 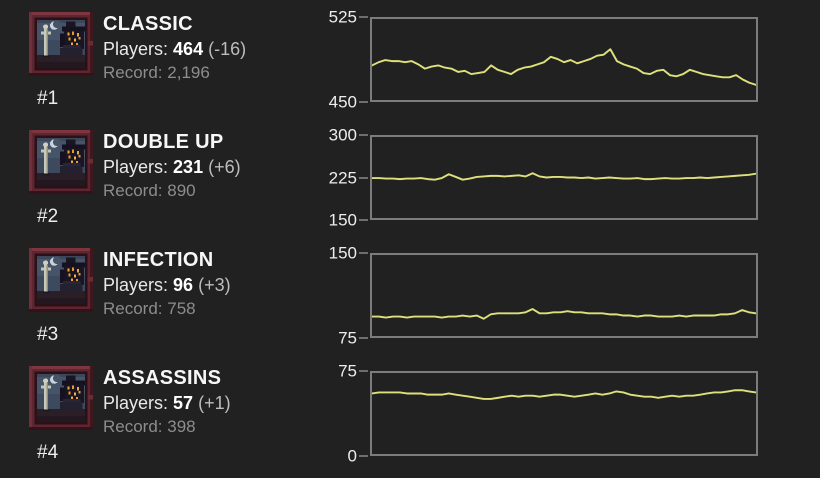 I want to click on mode-info: ASSASSINS Players: 57 (+1) Record: 398, so click(x=167, y=402).